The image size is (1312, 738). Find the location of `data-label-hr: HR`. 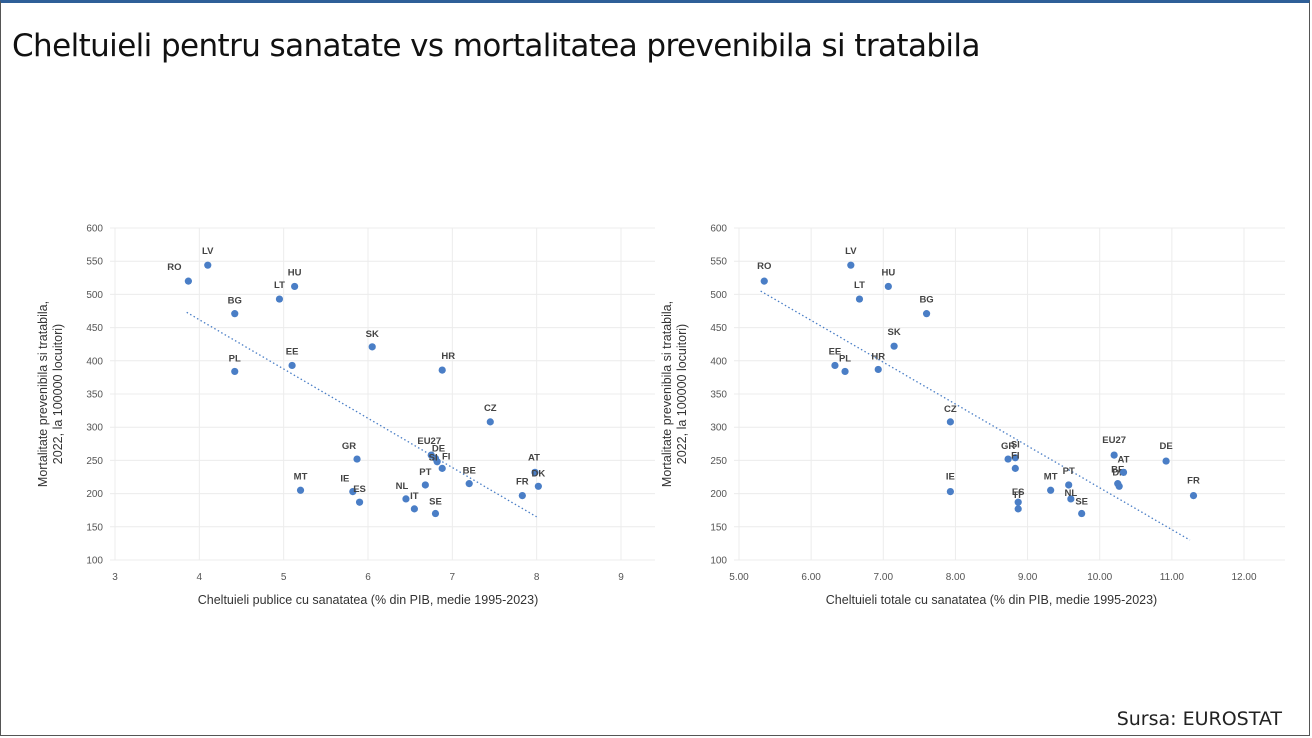

data-label-hr: HR is located at coordinates (878, 356).